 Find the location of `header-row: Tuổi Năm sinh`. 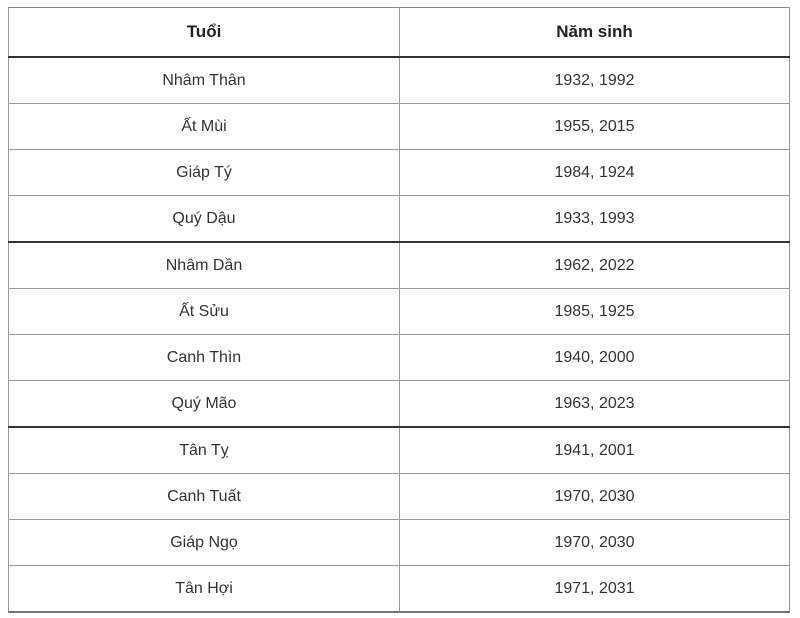

header-row: Tuổi Năm sinh is located at coordinates (399, 32).